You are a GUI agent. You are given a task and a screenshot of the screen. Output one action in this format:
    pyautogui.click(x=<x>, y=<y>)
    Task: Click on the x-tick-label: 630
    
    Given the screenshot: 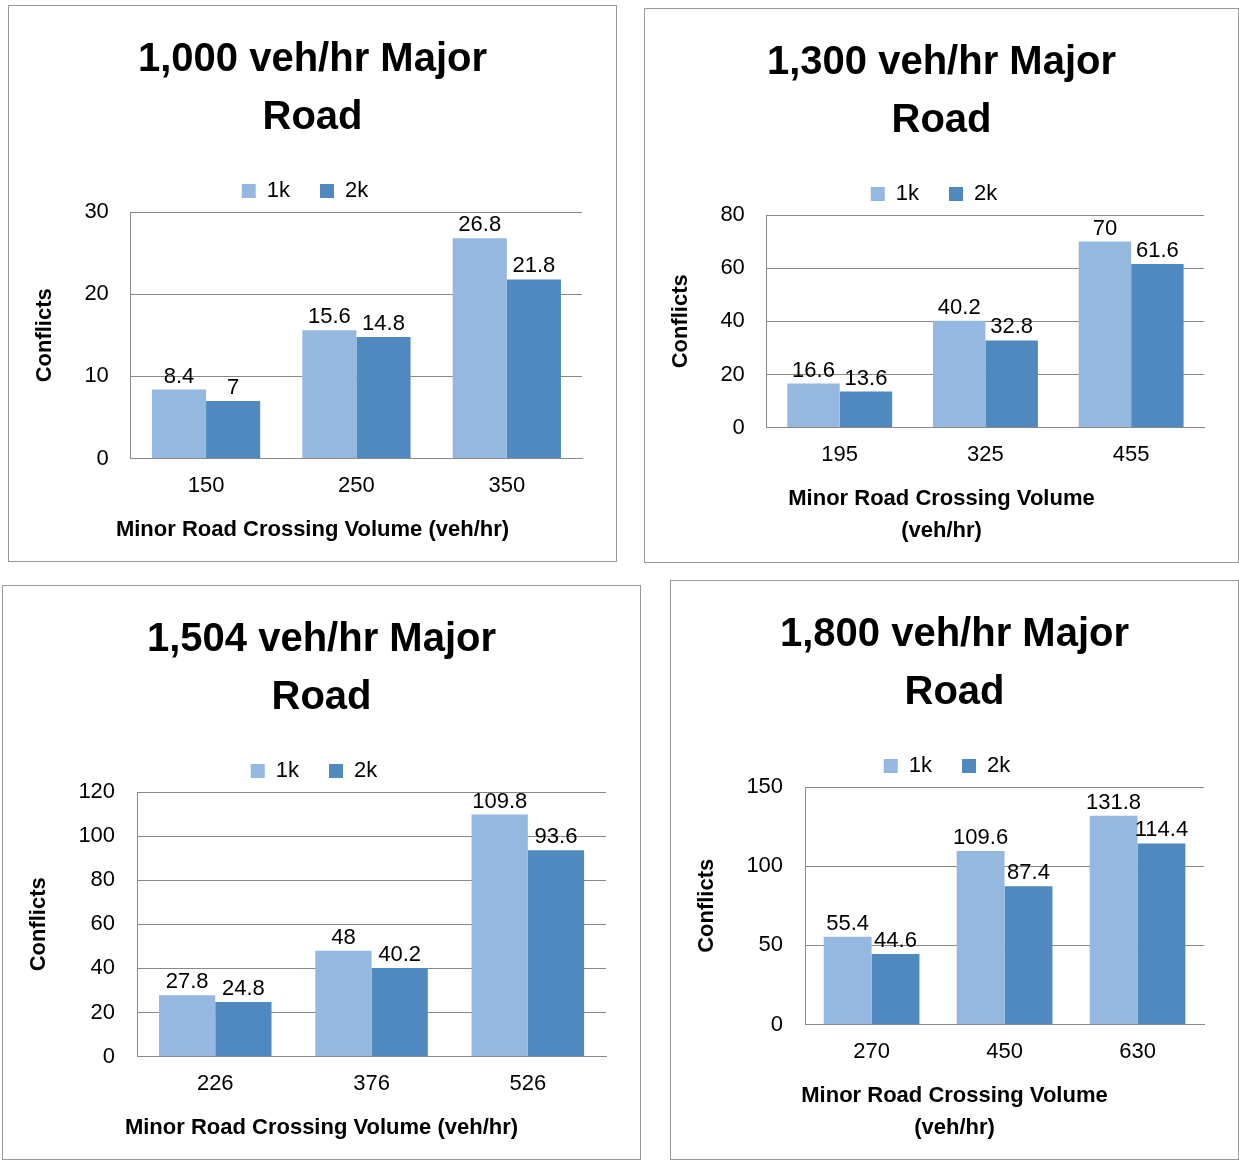 What is the action you would take?
    pyautogui.click(x=1137, y=1050)
    